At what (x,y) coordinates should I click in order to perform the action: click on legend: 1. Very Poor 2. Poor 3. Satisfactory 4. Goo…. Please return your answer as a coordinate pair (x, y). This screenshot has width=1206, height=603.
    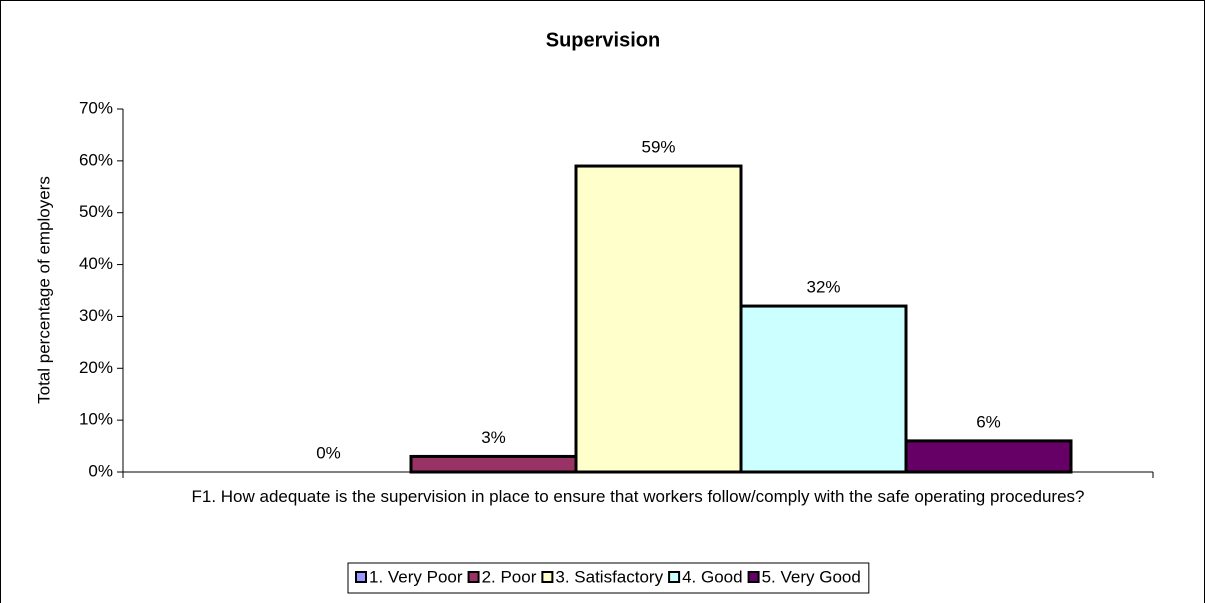
    Looking at the image, I should click on (608, 578).